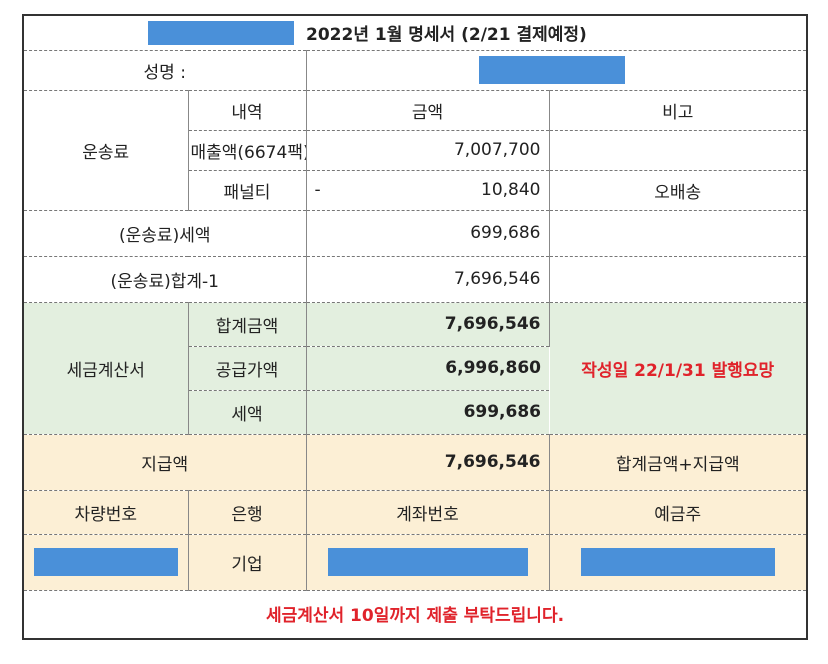  Describe the element at coordinates (677, 110) in the screenshot. I see `header-note: 비고` at that location.